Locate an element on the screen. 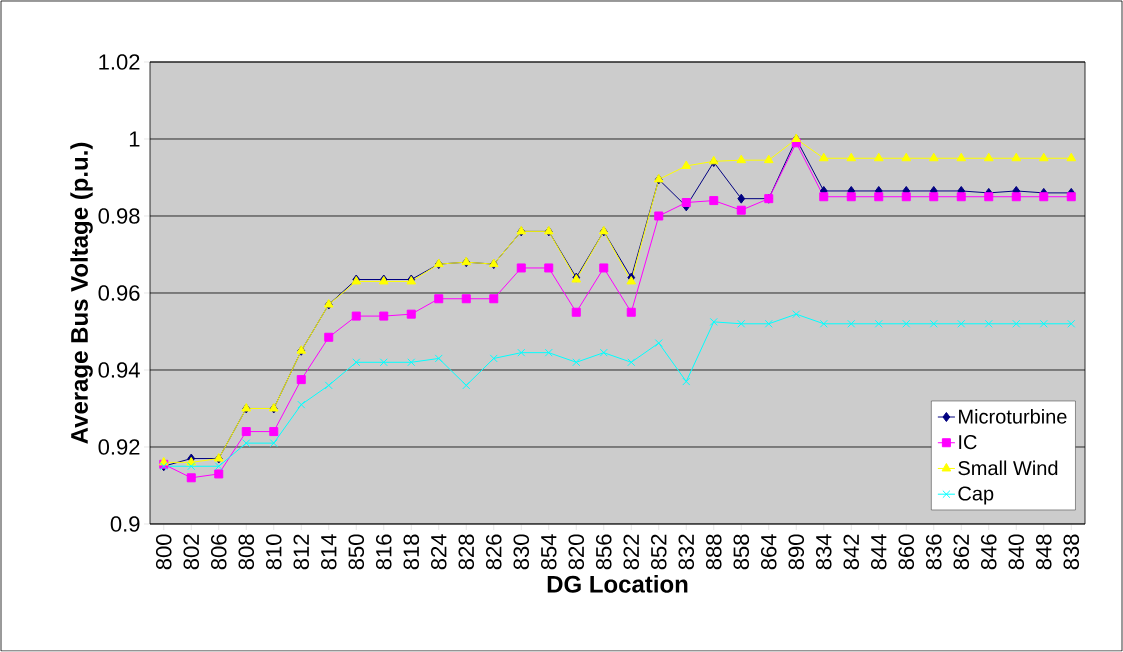 This screenshot has width=1123, height=652. x-tick-label: 890 is located at coordinates (796, 552).